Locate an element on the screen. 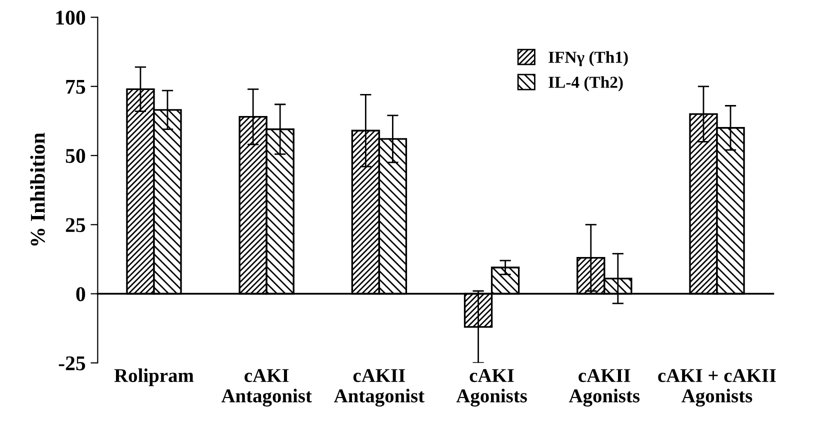 The height and width of the screenshot is (432, 814). legend-label: IFNγ (Th1) is located at coordinates (588, 58).